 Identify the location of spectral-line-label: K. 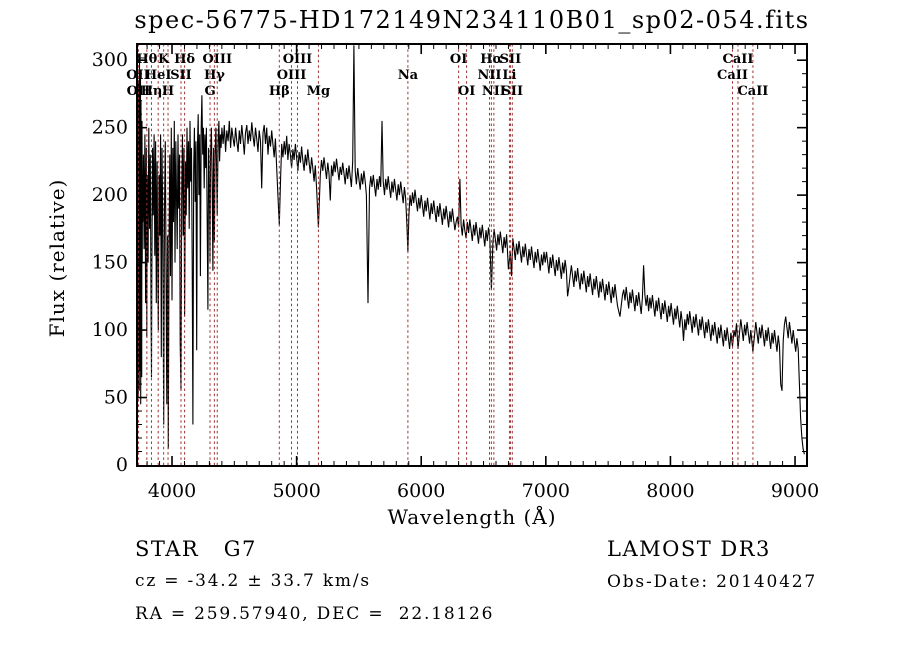
(164, 59).